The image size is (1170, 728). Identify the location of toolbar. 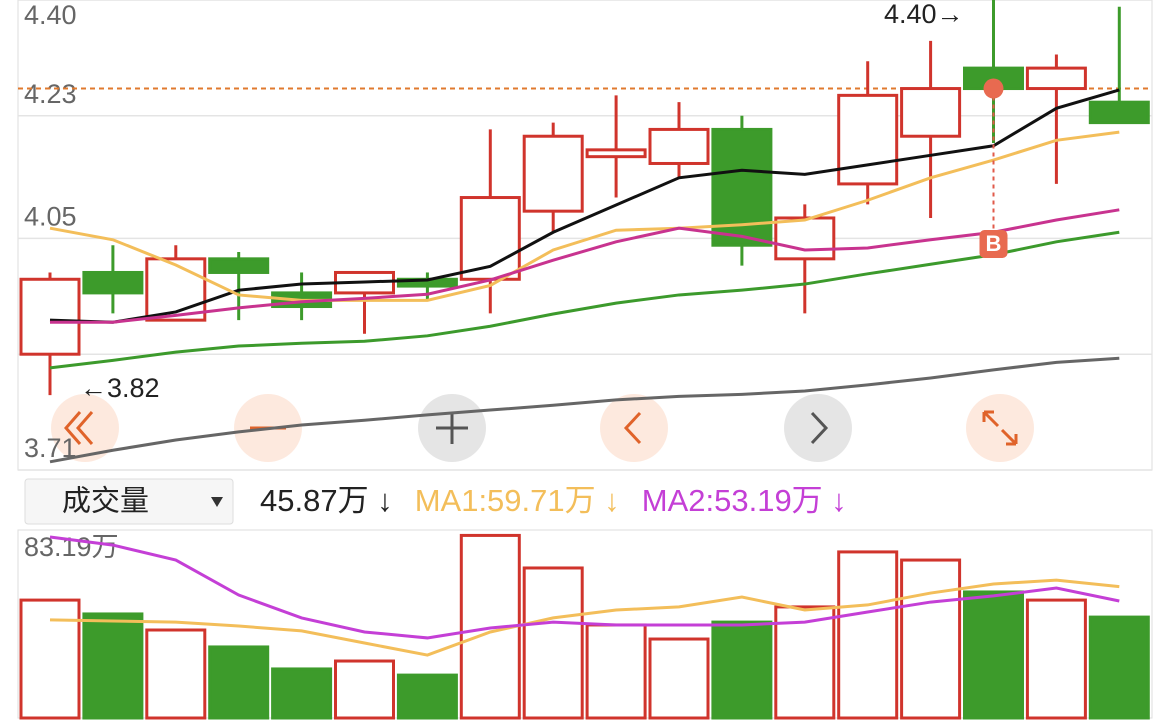
(542, 428).